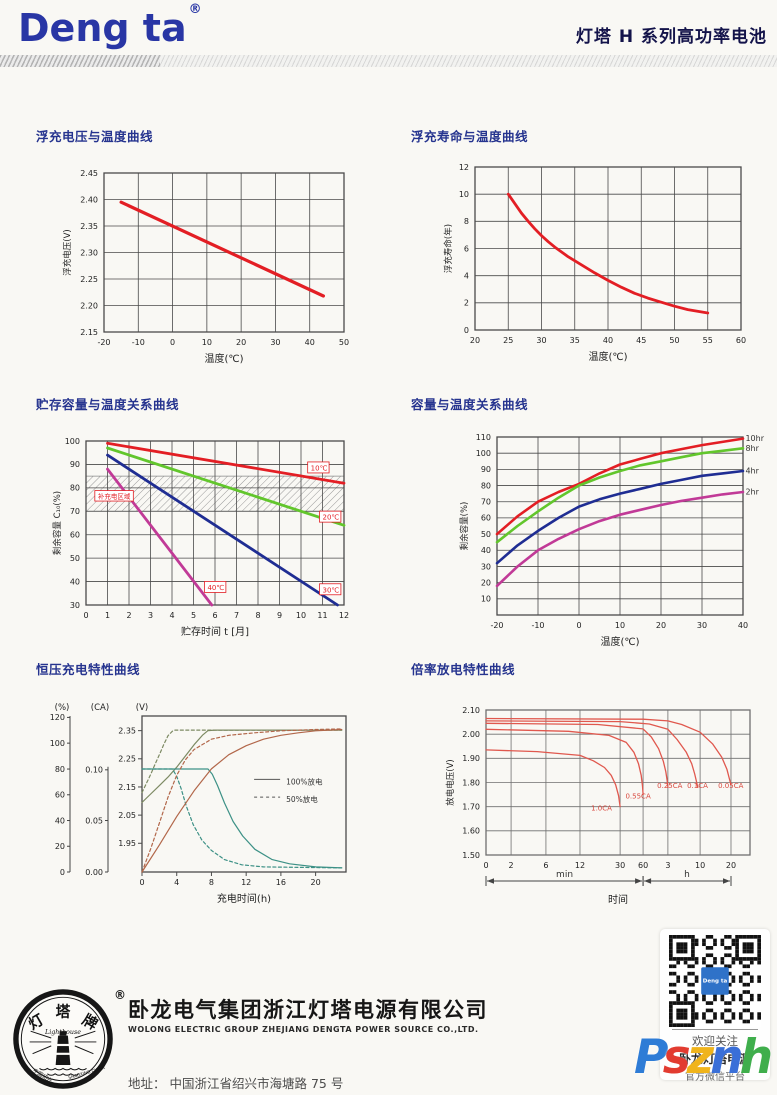  What do you see at coordinates (67, 252) in the screenshot?
I see `svg-text: 浮充电压(V)` at bounding box center [67, 252].